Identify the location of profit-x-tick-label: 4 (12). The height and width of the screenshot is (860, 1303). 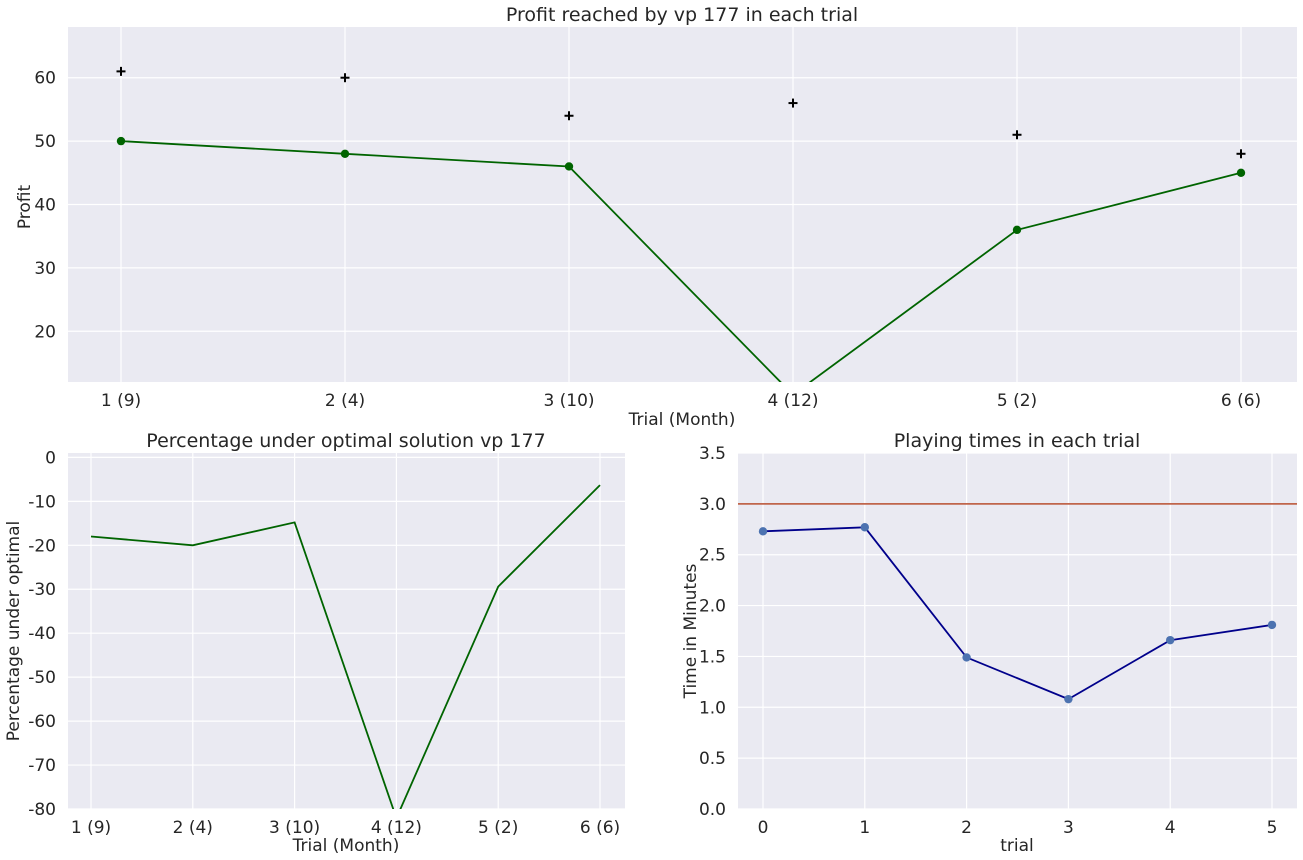
(792, 401).